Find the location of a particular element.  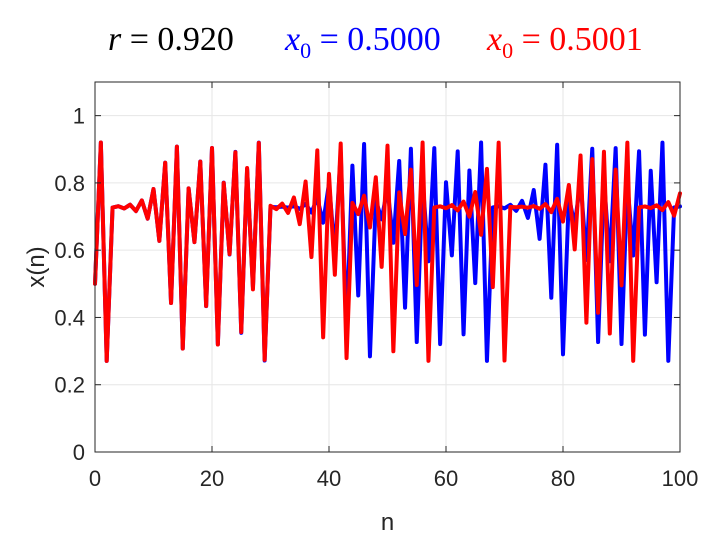

x-tick-label: 0 is located at coordinates (95, 478).